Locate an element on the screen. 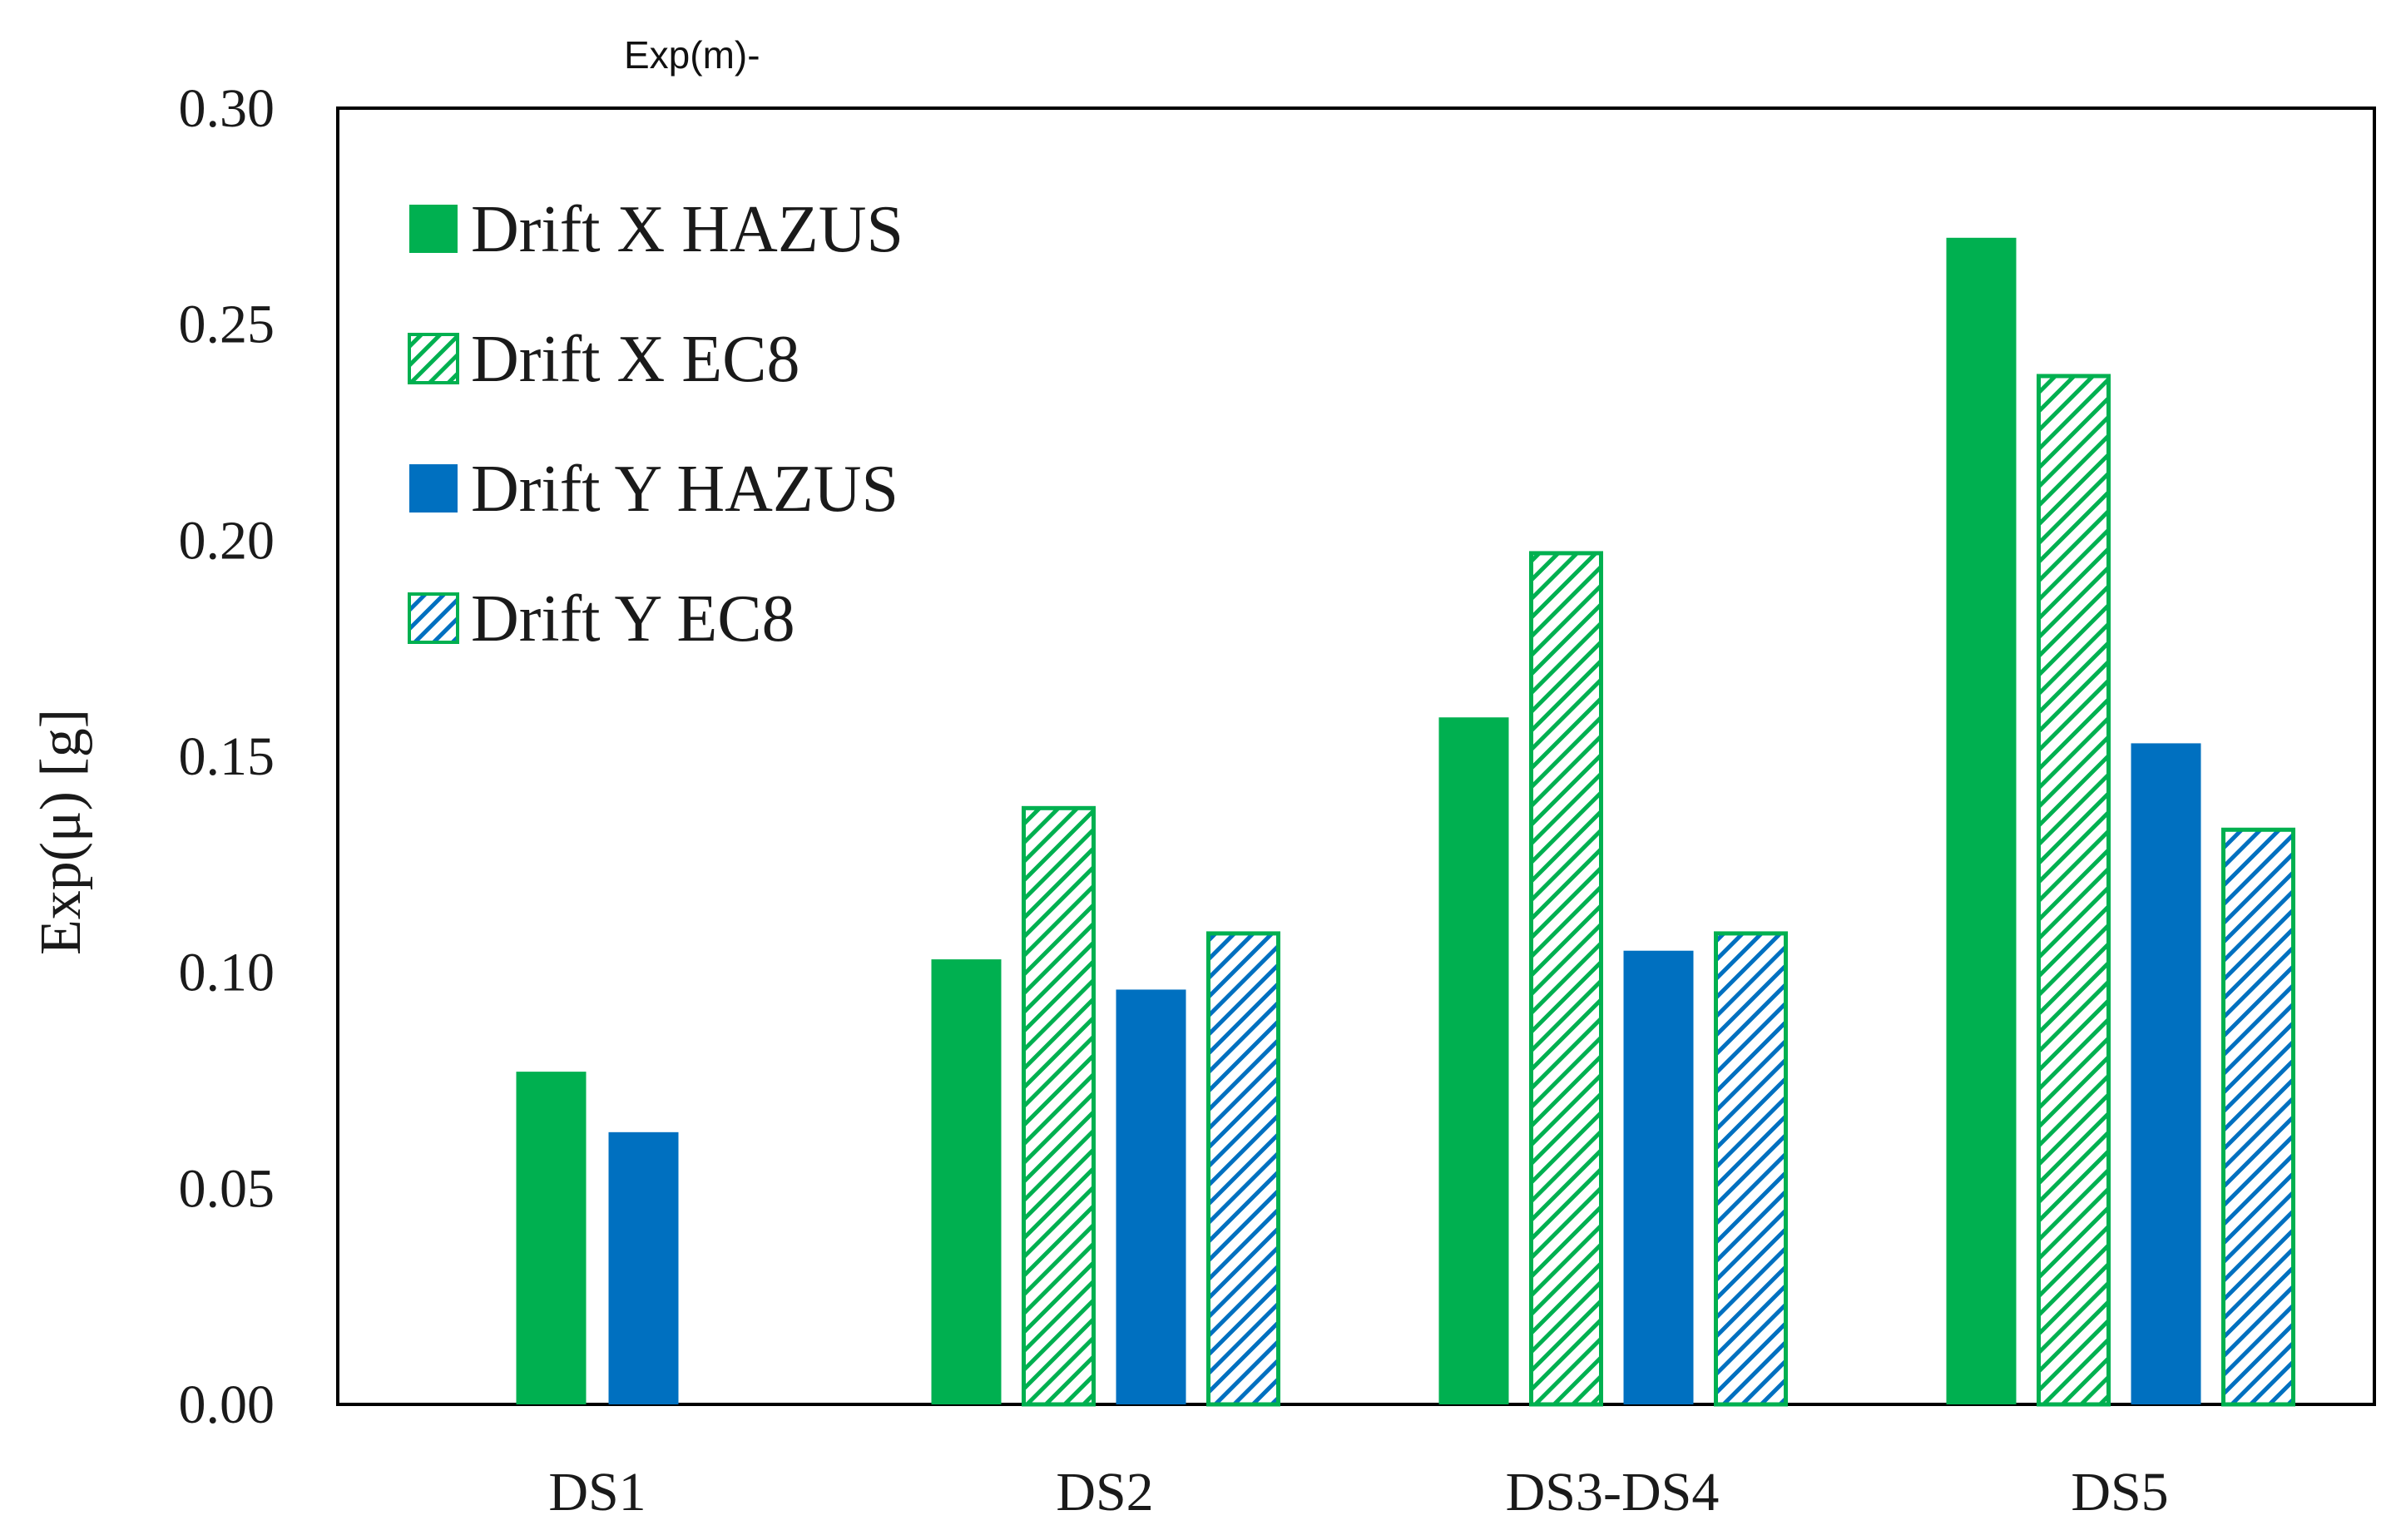  x-tick-label: DS3-DS4 is located at coordinates (1613, 1492).